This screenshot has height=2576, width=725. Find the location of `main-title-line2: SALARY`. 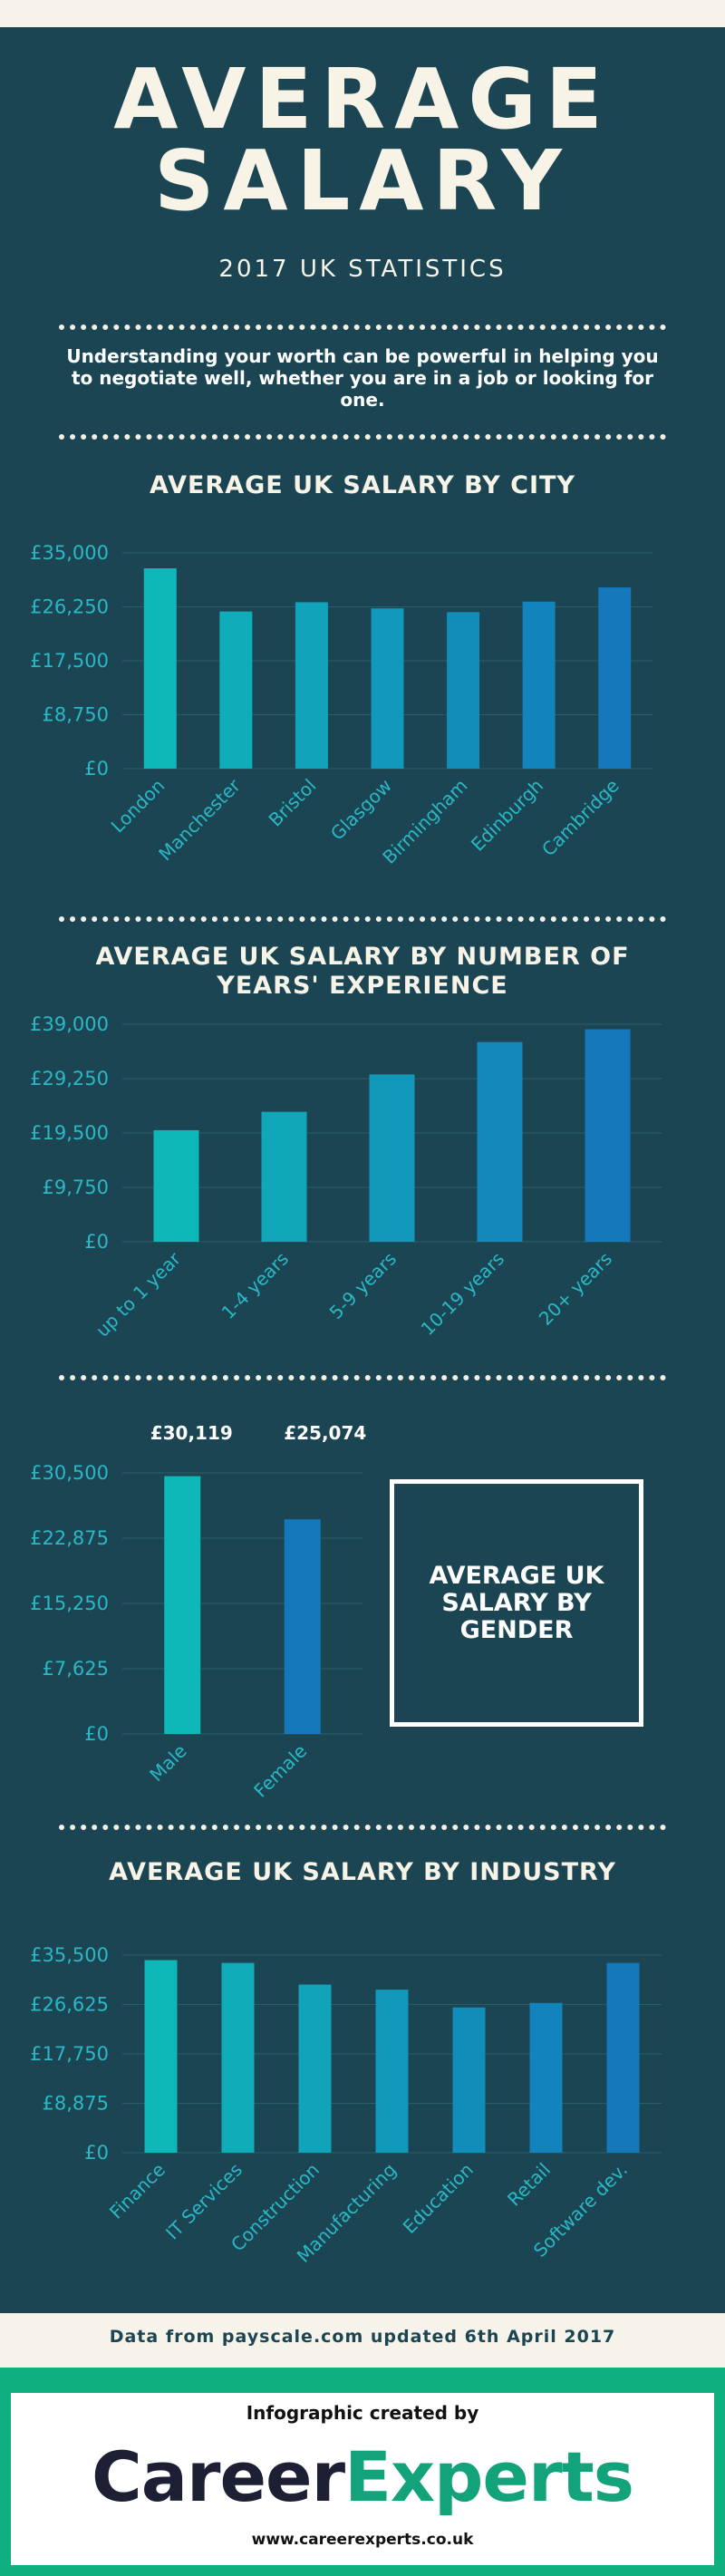

main-title-line2: SALARY is located at coordinates (362, 180).